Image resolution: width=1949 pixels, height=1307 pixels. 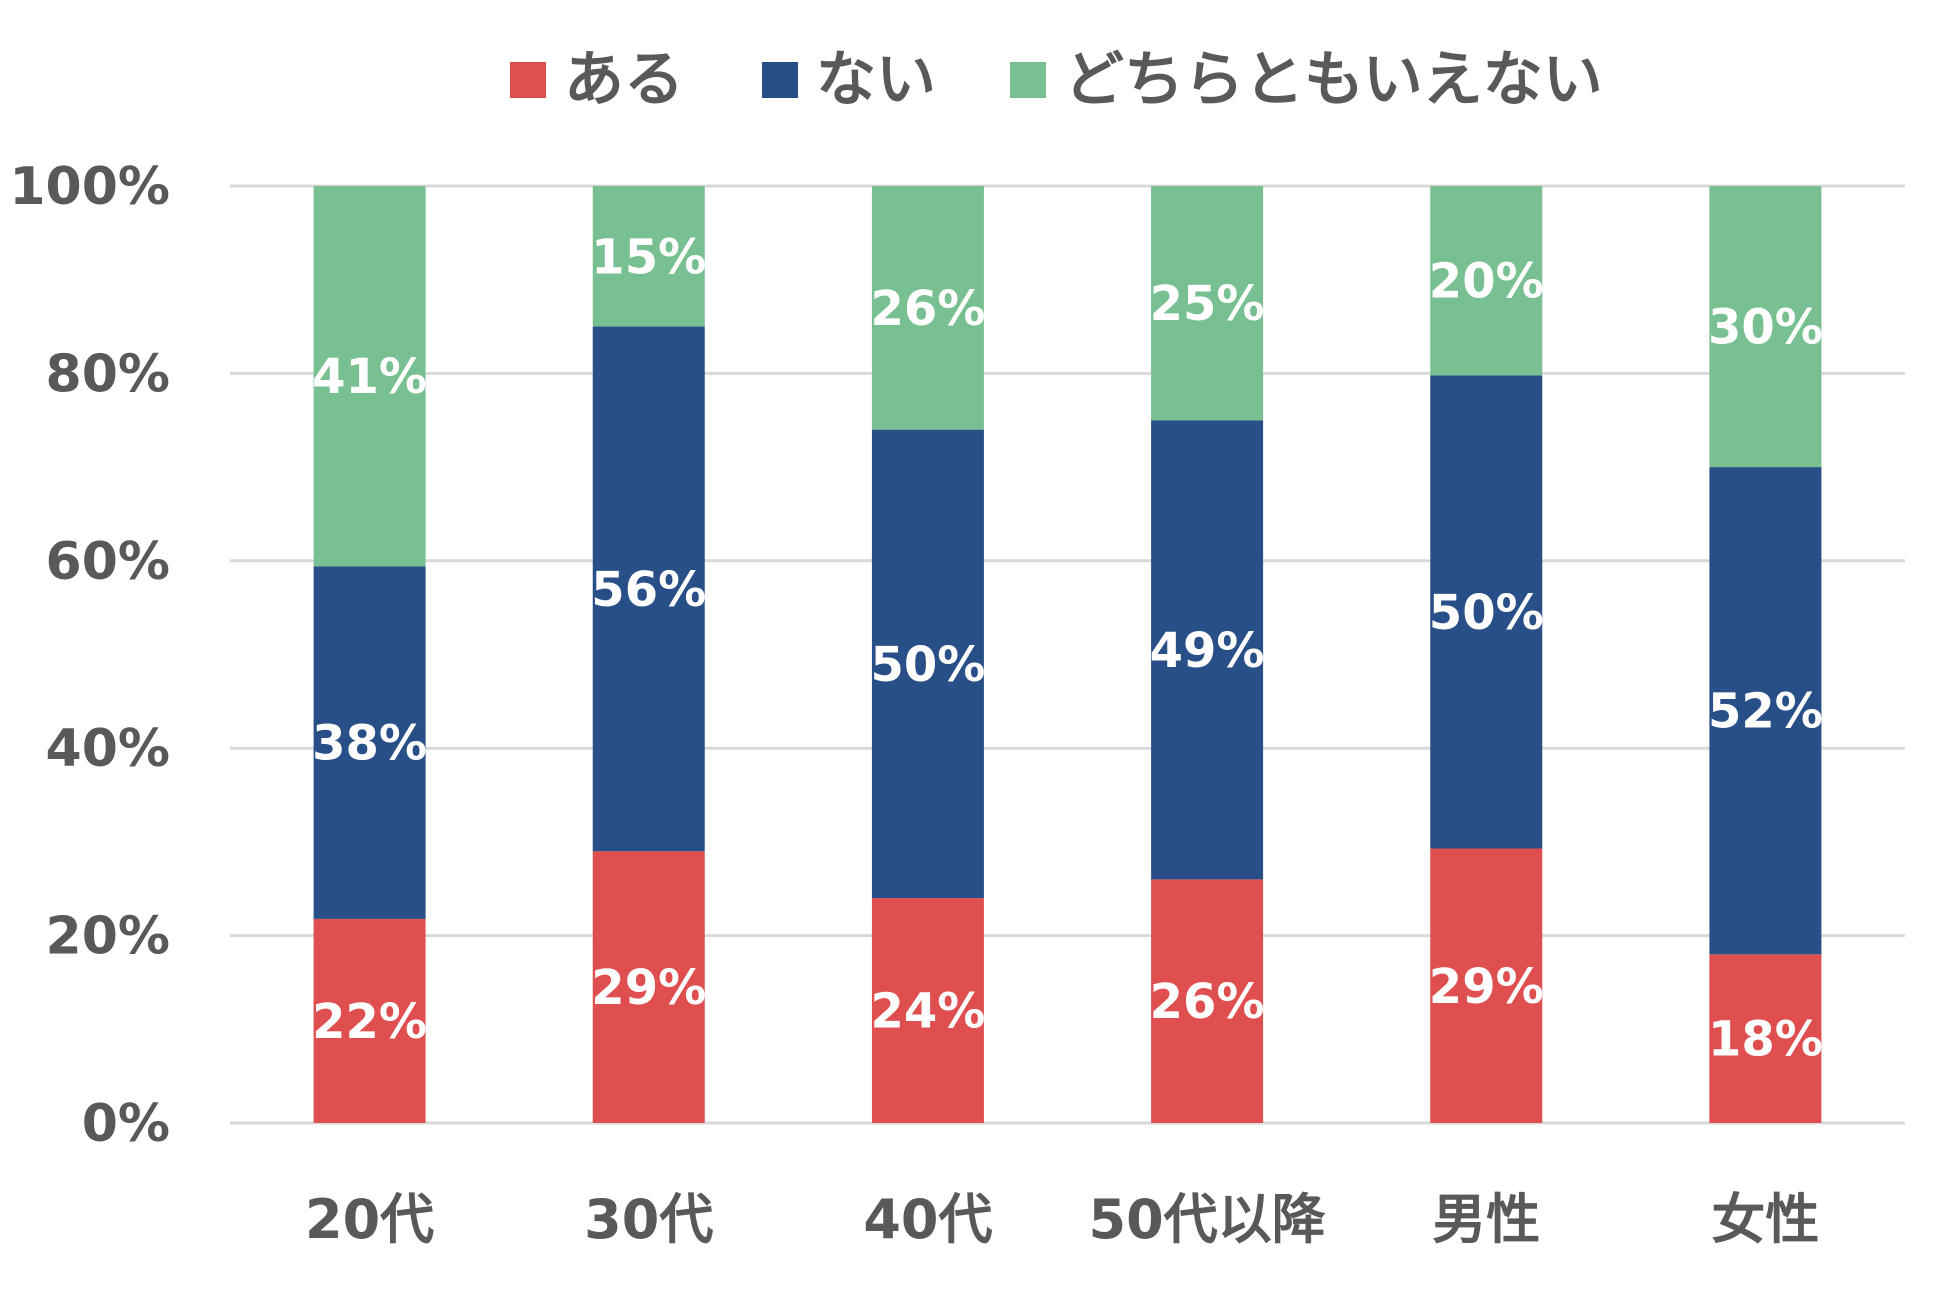 I want to click on data-label-series2-cat5: 30%, so click(x=1765, y=328).